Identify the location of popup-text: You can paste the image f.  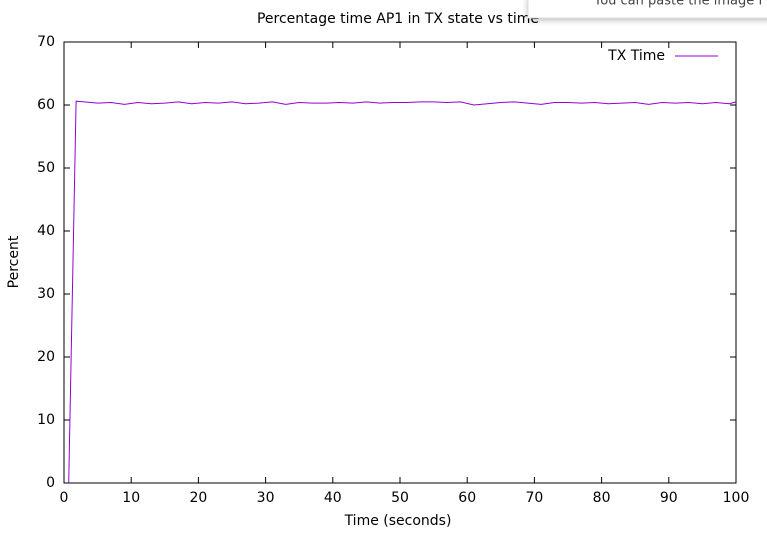
(678, 4).